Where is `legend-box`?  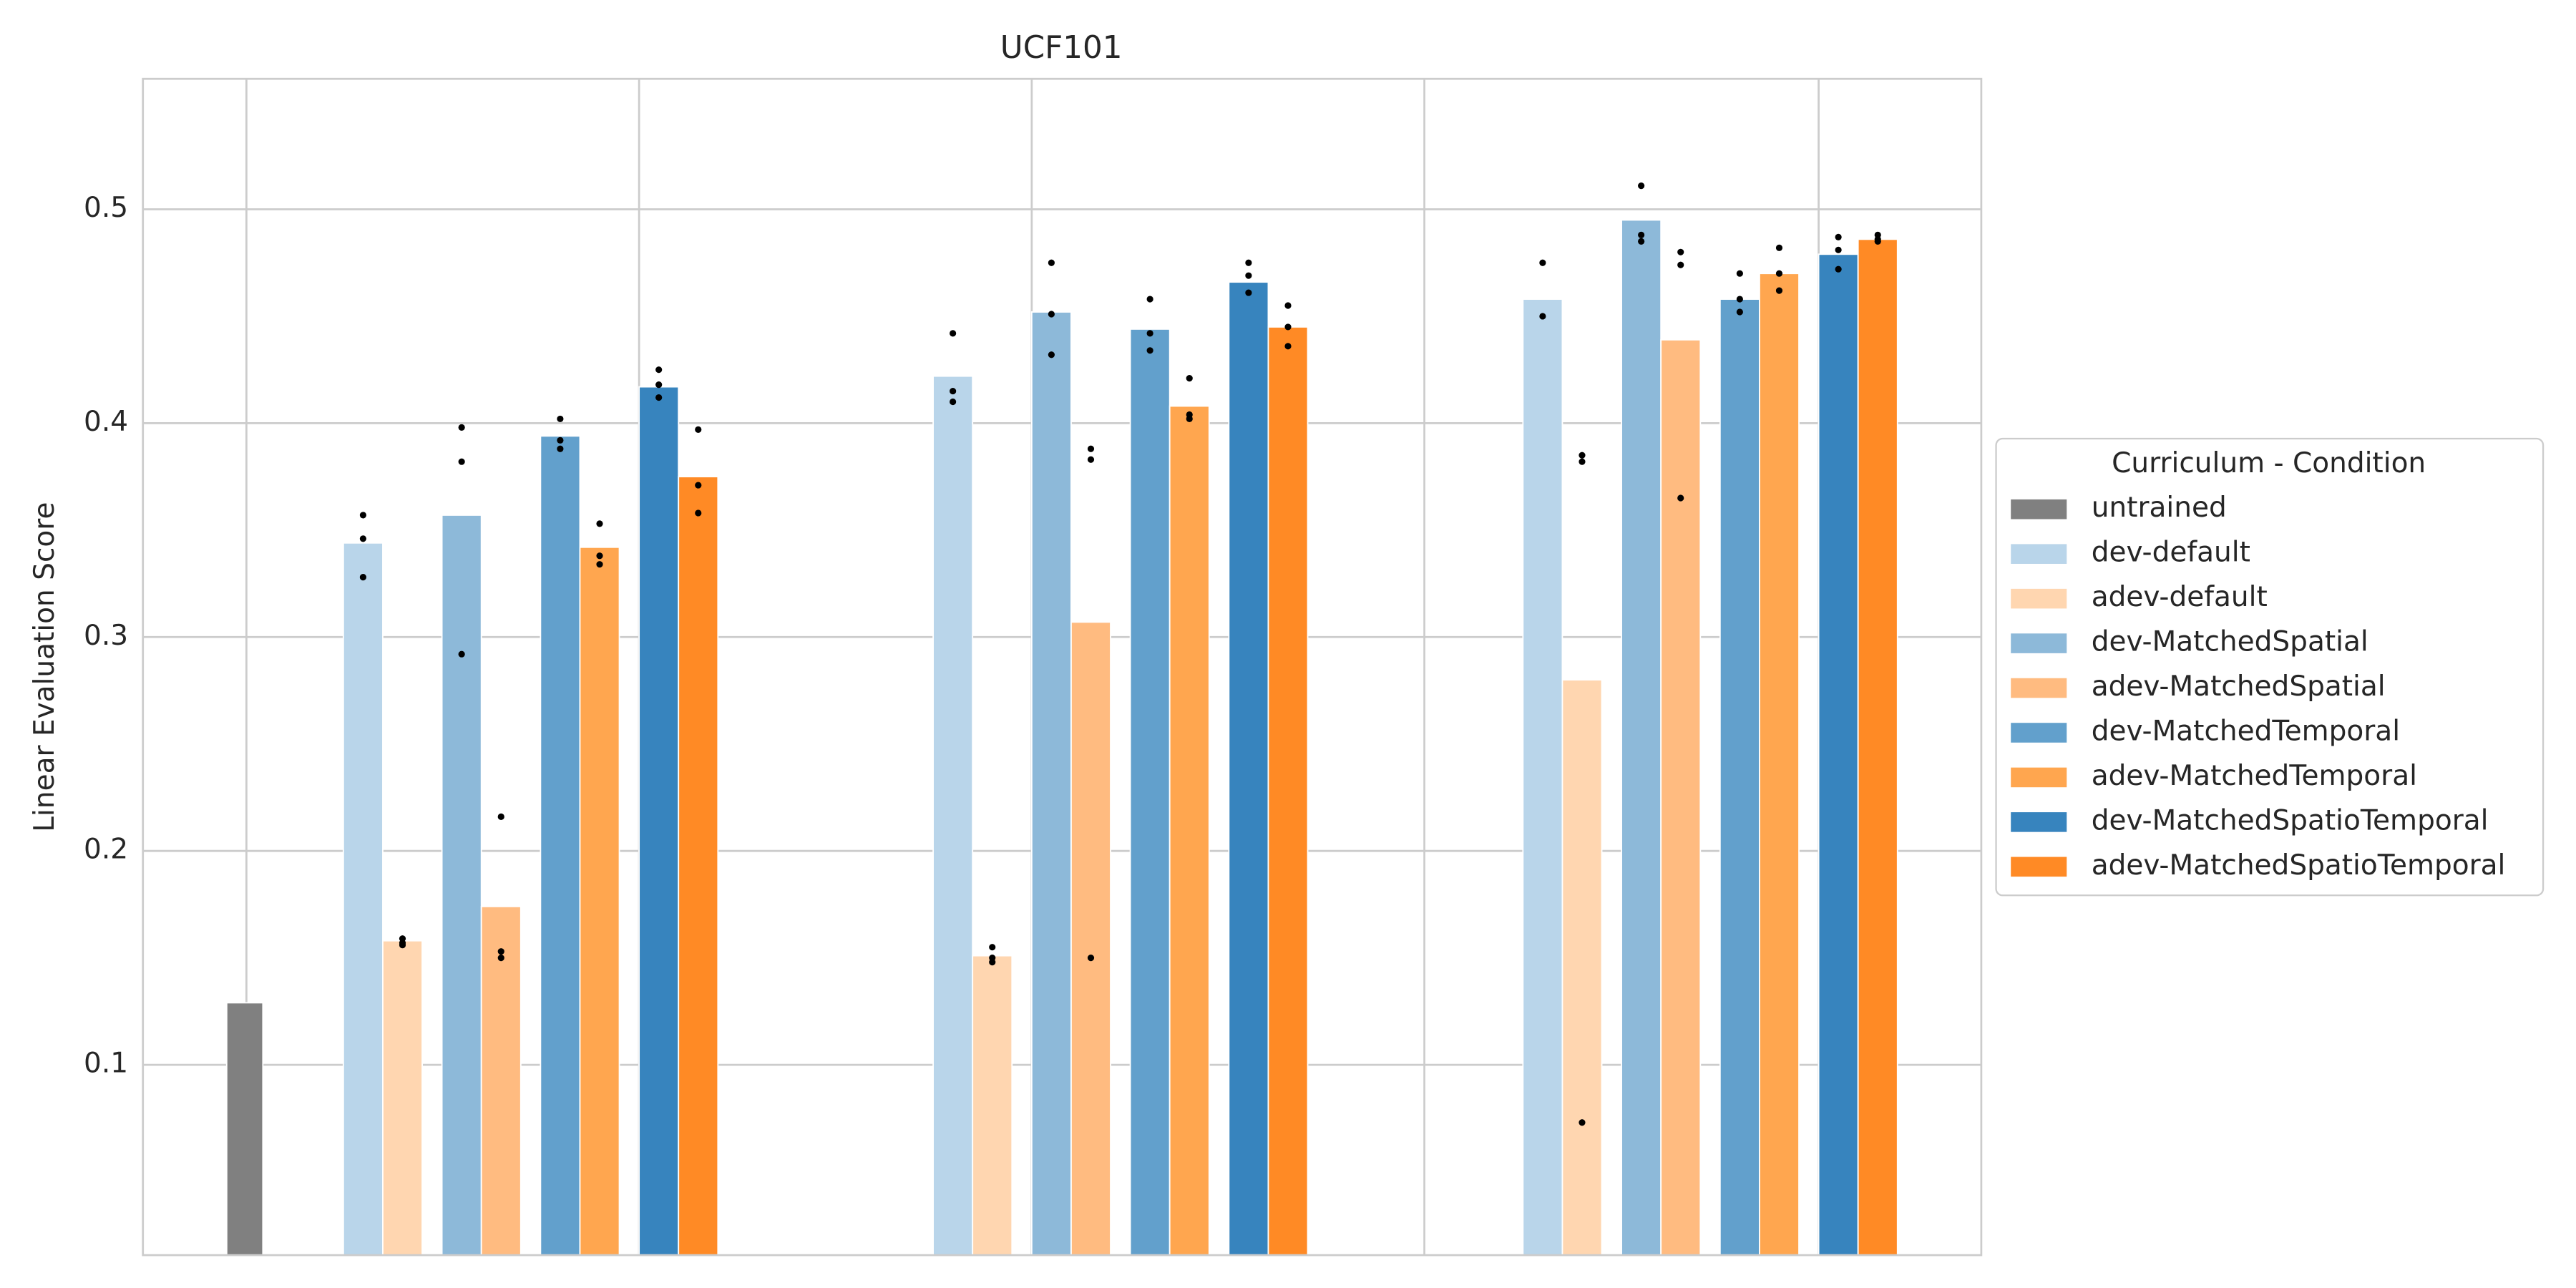 legend-box is located at coordinates (2270, 667).